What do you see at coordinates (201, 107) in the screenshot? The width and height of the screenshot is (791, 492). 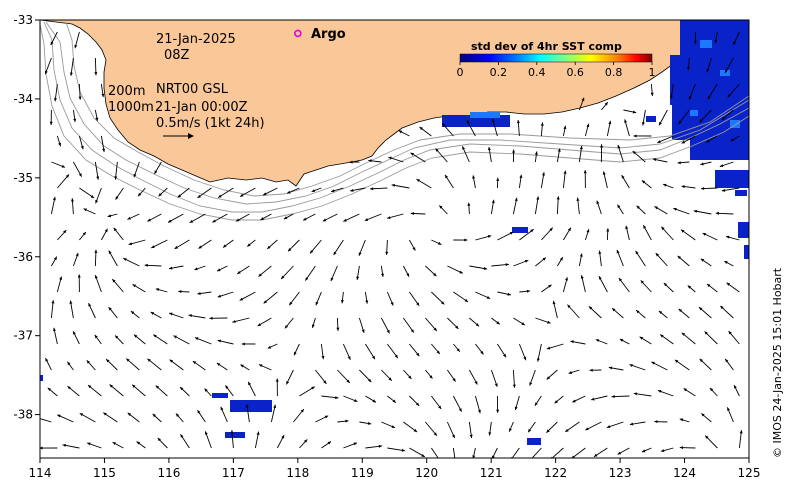 I see `product-time-label: 21-Jan 00:00Z` at bounding box center [201, 107].